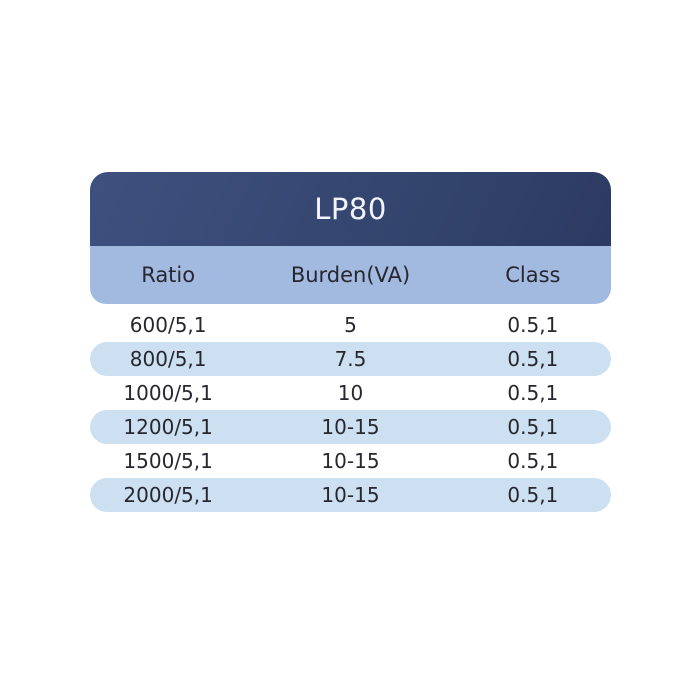  I want to click on table-row: 1500/5,1 10-15 0.5,1, so click(350, 461).